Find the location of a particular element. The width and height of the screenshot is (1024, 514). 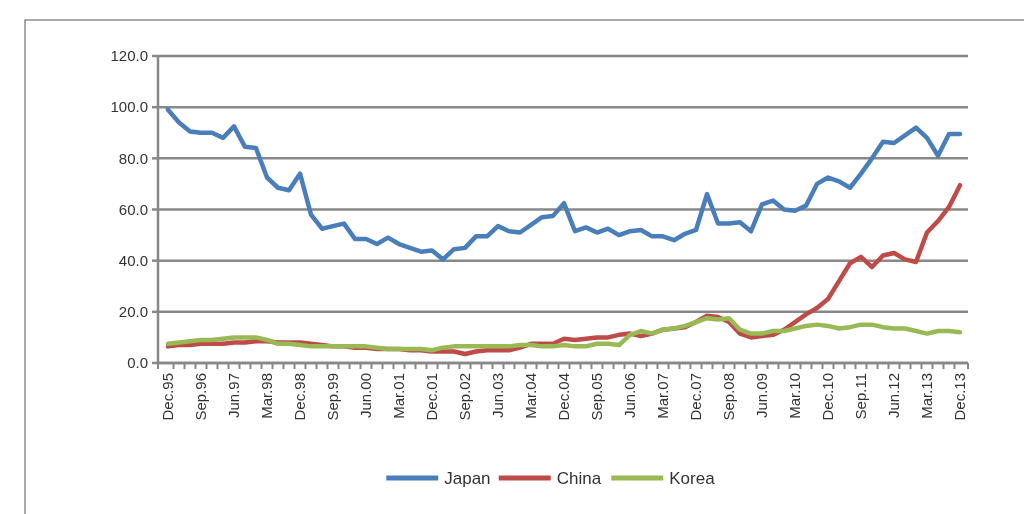

x-tick-label: Mar.10 is located at coordinates (795, 396).